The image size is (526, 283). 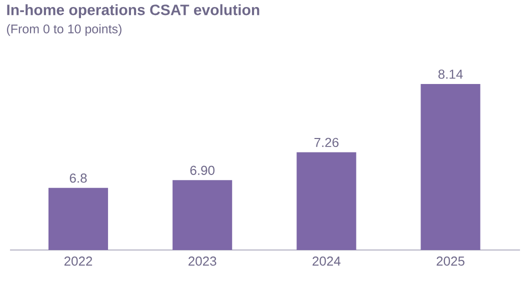 What do you see at coordinates (133, 11) in the screenshot?
I see `chart-title: In-home operations CSAT evolution` at bounding box center [133, 11].